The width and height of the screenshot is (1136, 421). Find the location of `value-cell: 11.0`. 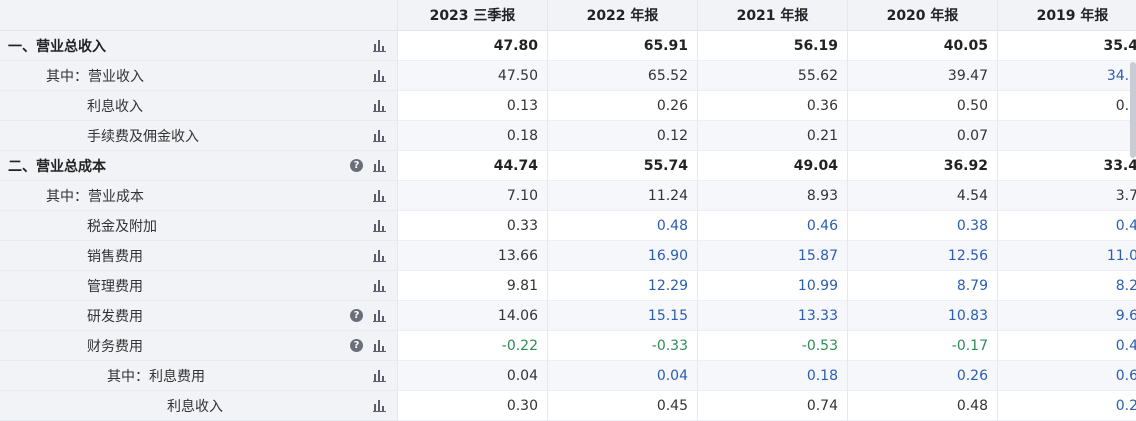

value-cell: 11.0 is located at coordinates (1067, 256).